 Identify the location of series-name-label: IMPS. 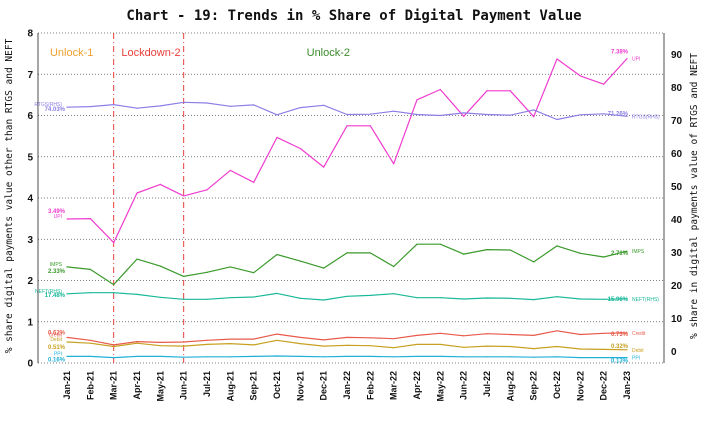
(56, 265).